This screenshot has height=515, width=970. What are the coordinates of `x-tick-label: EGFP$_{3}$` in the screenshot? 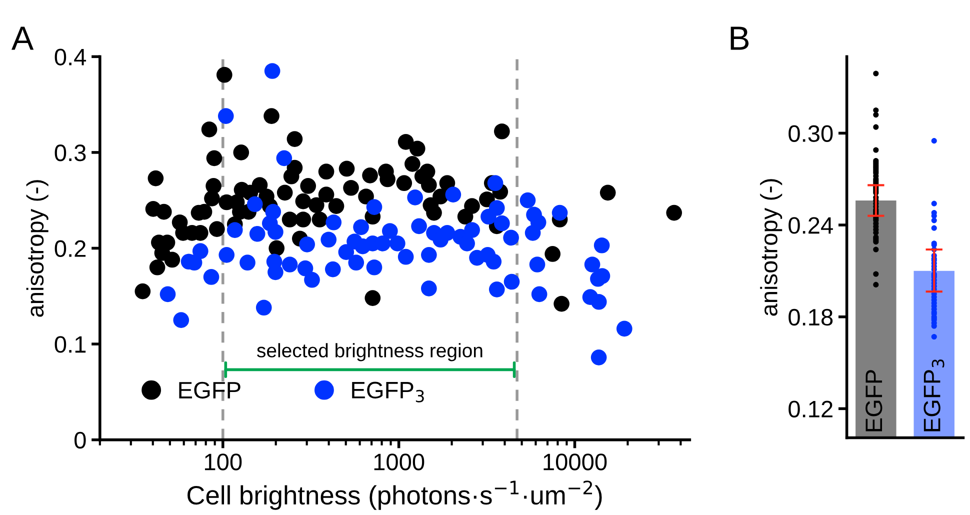 It's located at (934, 395).